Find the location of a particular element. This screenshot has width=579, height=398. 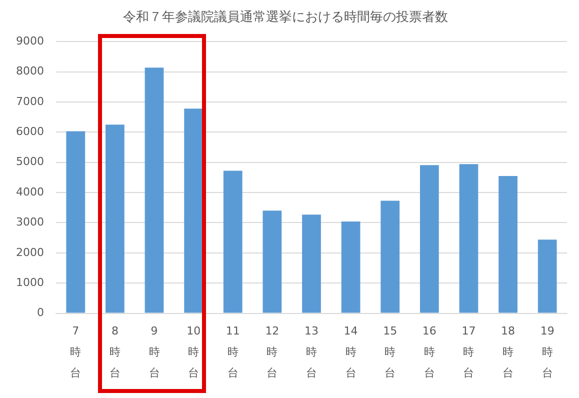

x-tick-label: 9時台 is located at coordinates (154, 352).